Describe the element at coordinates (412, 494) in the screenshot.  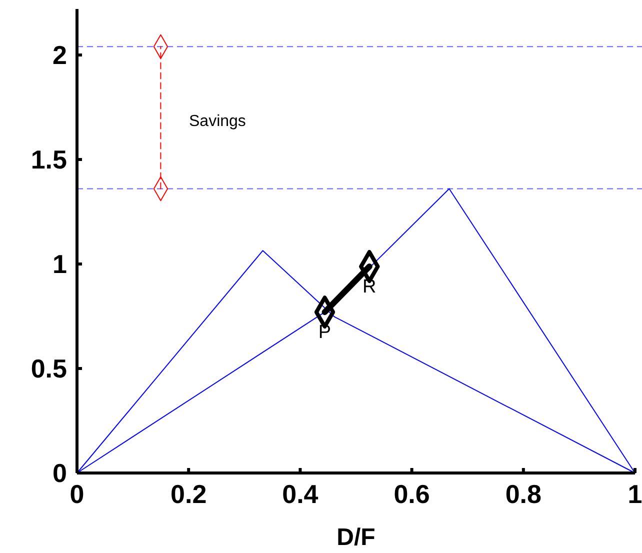
I see `x-tick-label: 0.6` at that location.